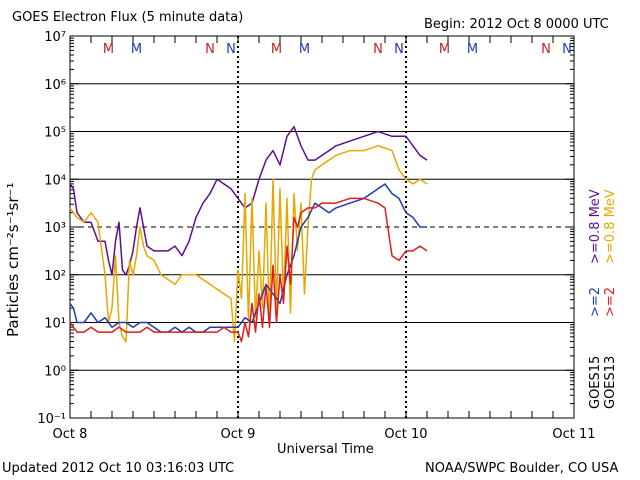 This screenshot has width=640, height=480. What do you see at coordinates (55, 180) in the screenshot?
I see `y-tick-label: 10⁴` at bounding box center [55, 180].